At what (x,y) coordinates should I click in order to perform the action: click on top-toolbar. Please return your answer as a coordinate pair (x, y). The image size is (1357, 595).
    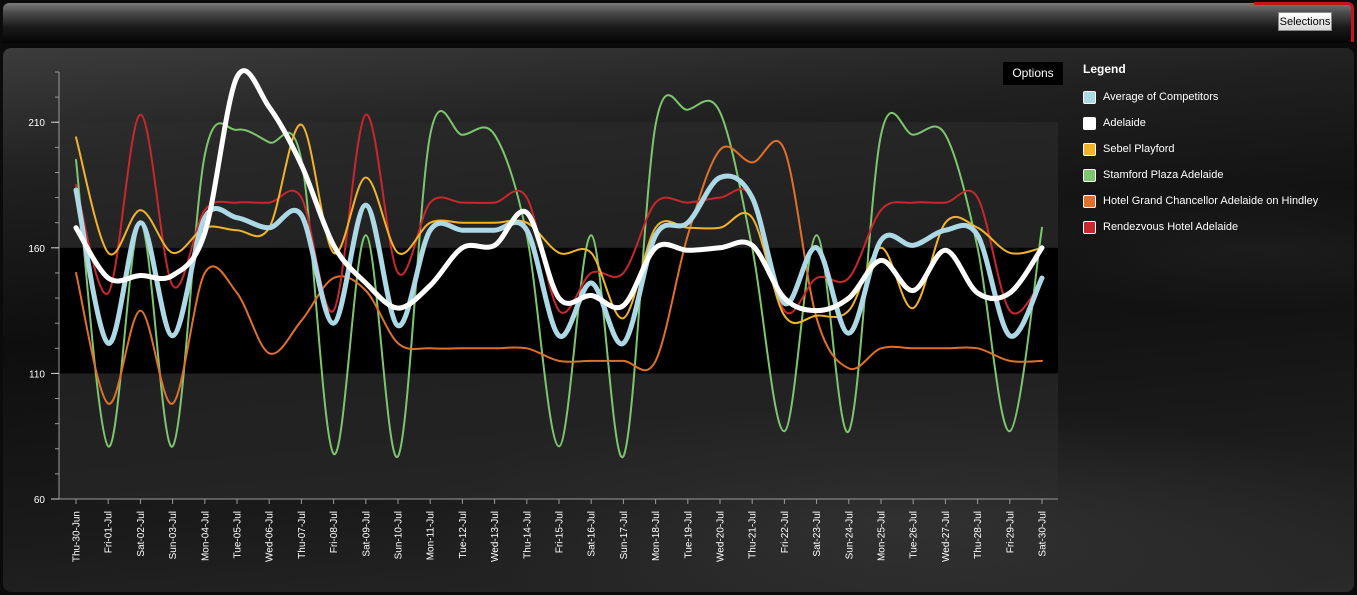
    Looking at the image, I should click on (678, 23).